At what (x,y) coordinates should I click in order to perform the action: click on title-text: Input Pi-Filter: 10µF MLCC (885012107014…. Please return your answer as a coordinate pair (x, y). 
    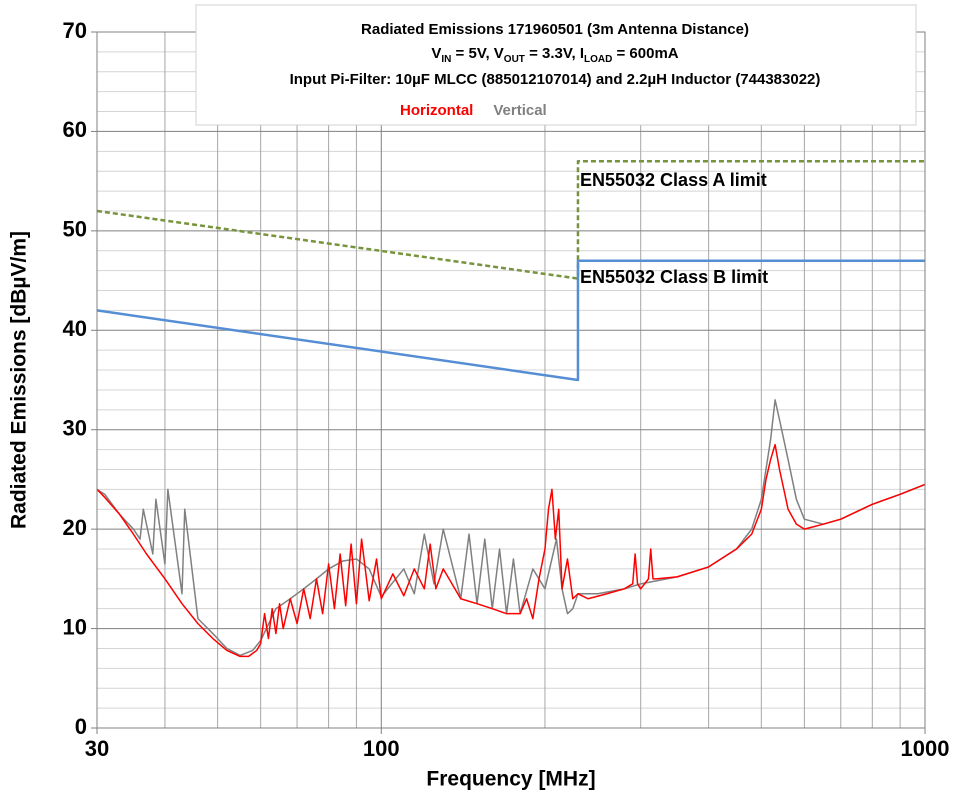
    Looking at the image, I should click on (555, 79).